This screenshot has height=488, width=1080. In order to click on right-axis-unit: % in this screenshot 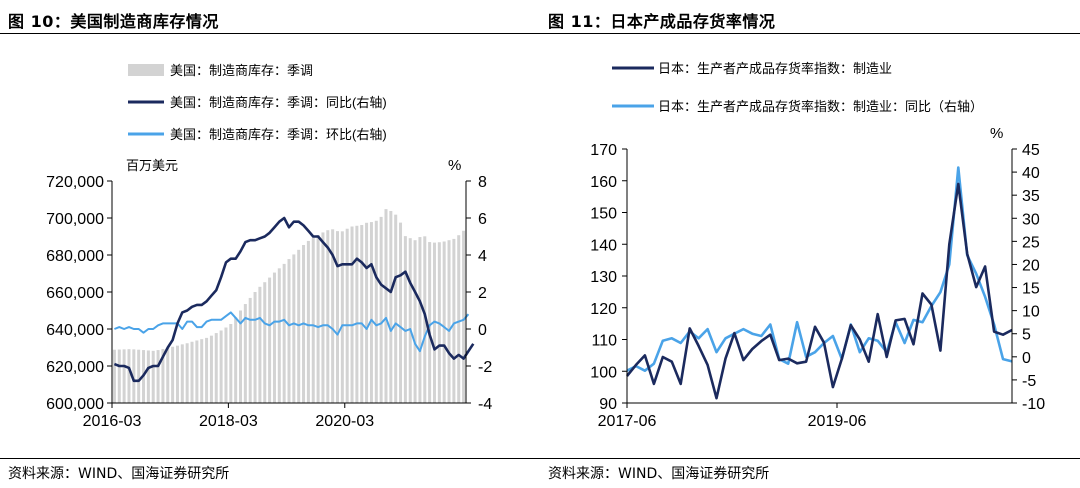, I will do `click(996, 133)`.